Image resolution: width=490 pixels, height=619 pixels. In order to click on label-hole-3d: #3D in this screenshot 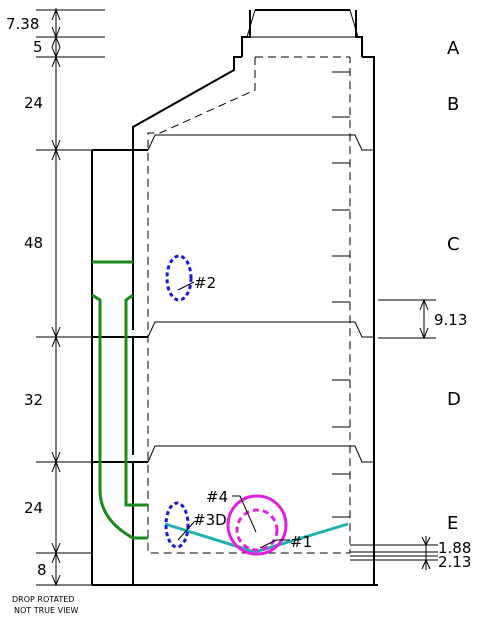, I will do `click(210, 520)`.